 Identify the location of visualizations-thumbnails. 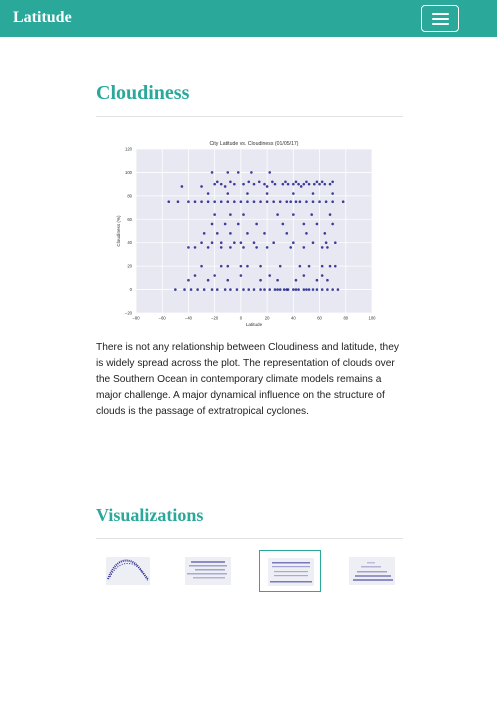
(249, 571).